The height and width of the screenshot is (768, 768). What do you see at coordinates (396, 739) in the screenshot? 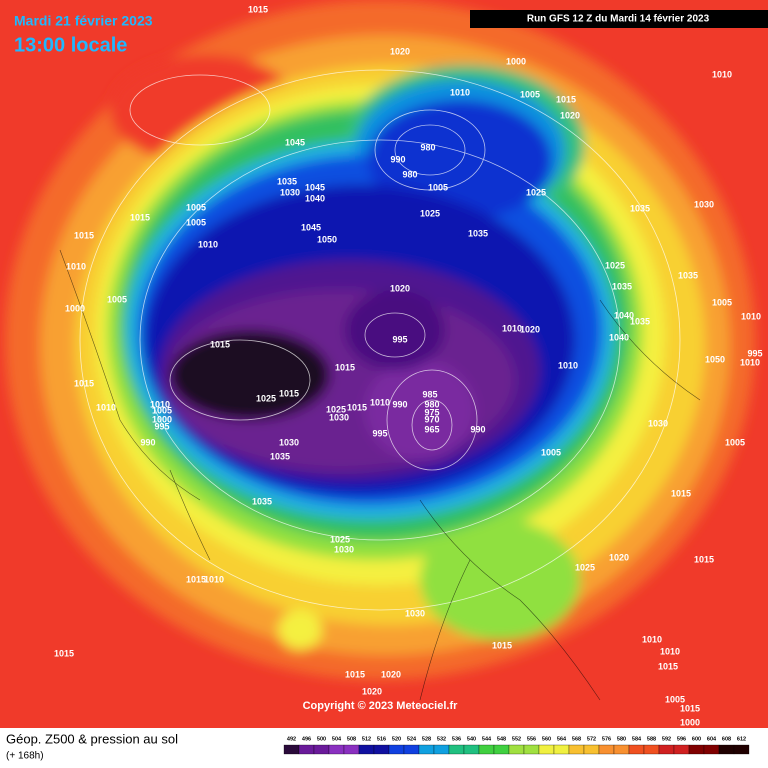
I see `colorbar-label: 520` at bounding box center [396, 739].